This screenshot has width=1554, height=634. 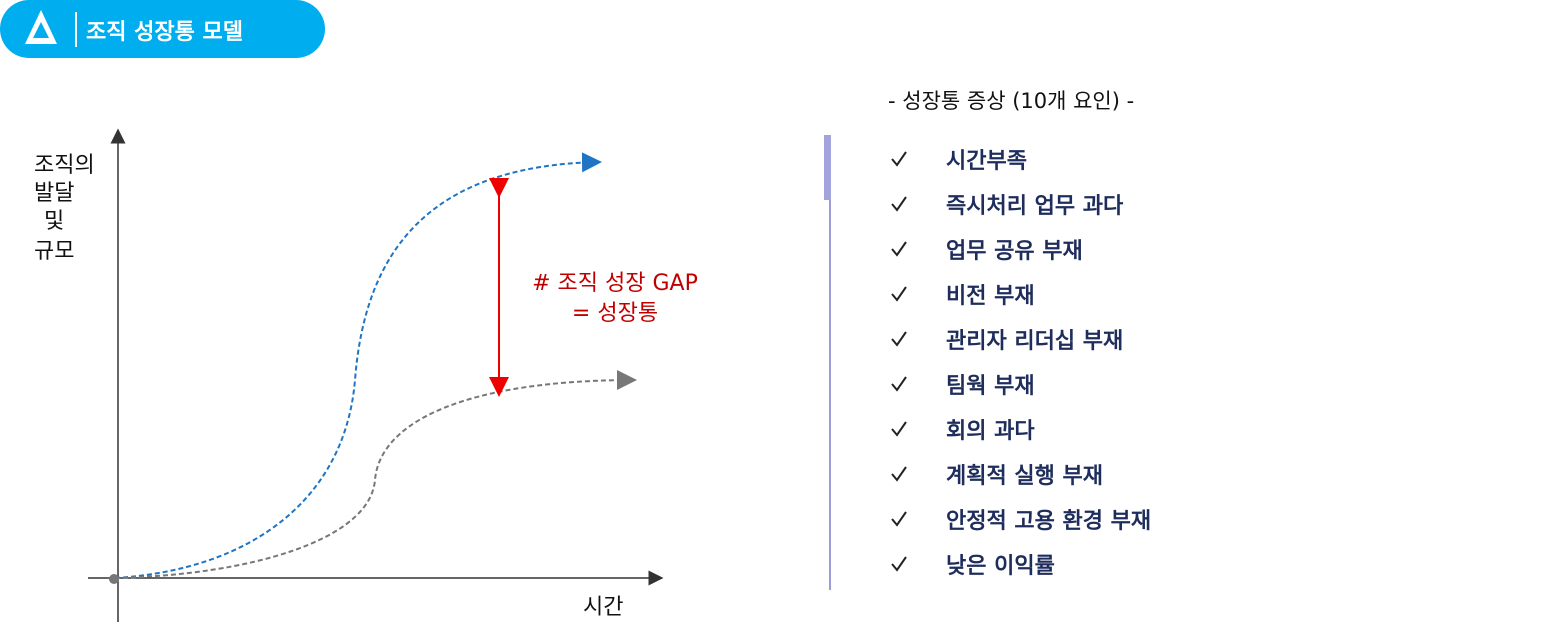 What do you see at coordinates (990, 386) in the screenshot?
I see `symptom-text: 팀웍 부재` at bounding box center [990, 386].